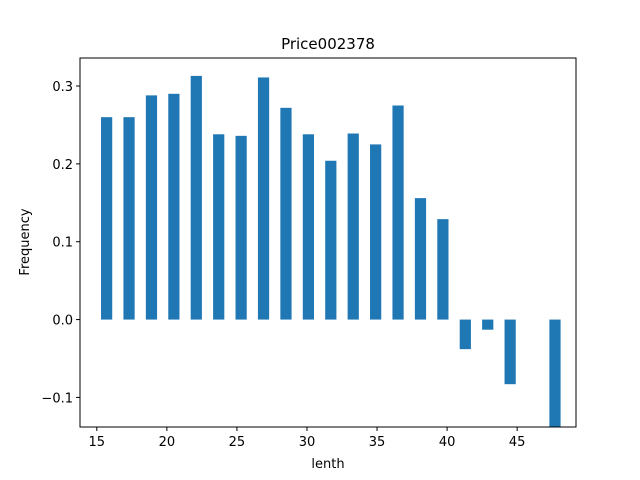  I want to click on x-axis: 15 20 25 30 35 40 45, so click(307, 438).